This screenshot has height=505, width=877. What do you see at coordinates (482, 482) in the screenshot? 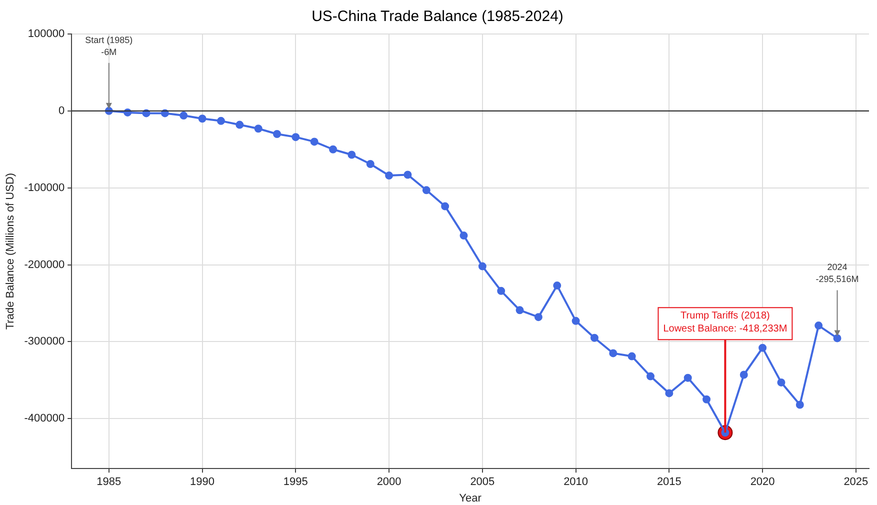
I see `x-tick-label: 2005` at bounding box center [482, 482].